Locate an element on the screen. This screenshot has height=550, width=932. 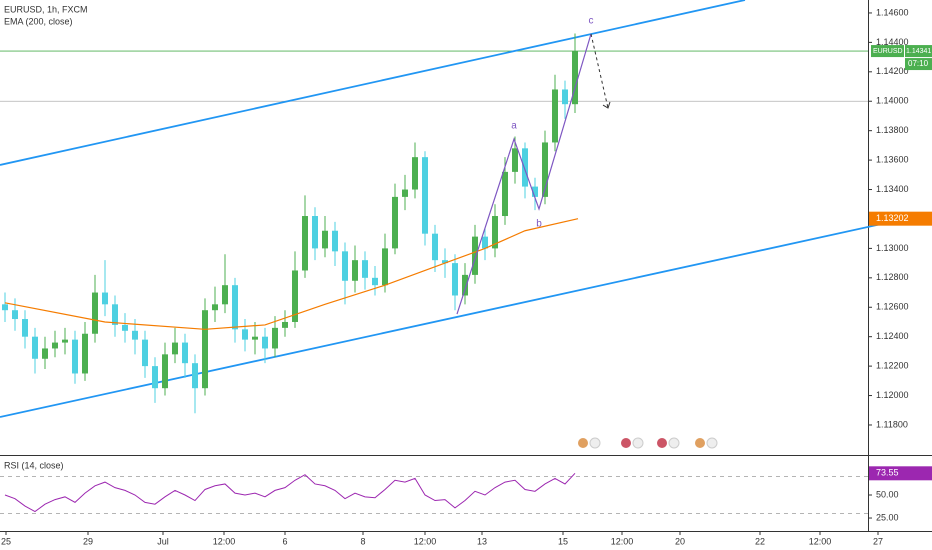
rsi-line is located at coordinates (290, 492).